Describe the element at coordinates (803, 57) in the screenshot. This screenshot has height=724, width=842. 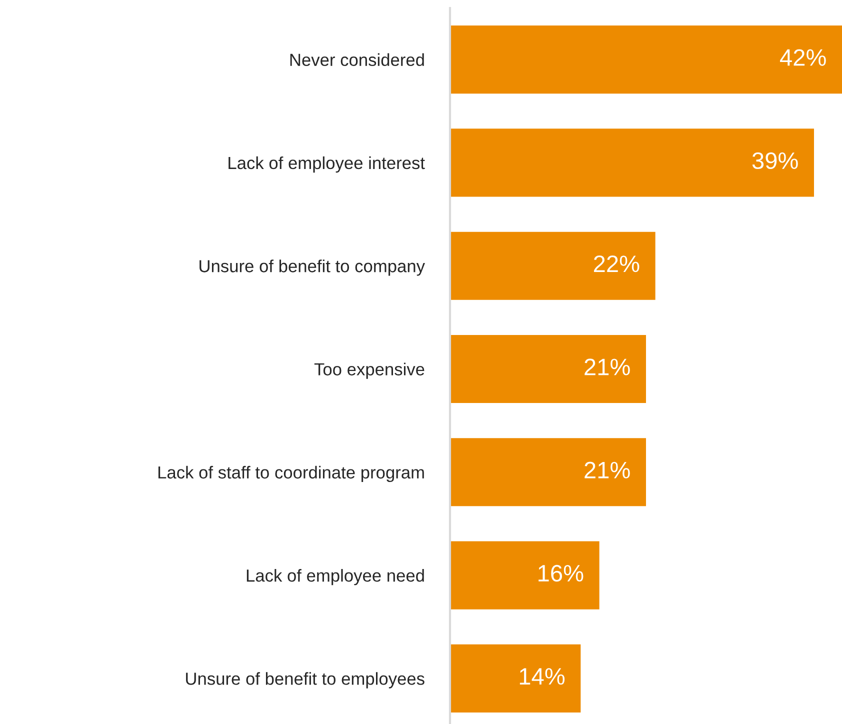
I see `data-label: 42%` at that location.